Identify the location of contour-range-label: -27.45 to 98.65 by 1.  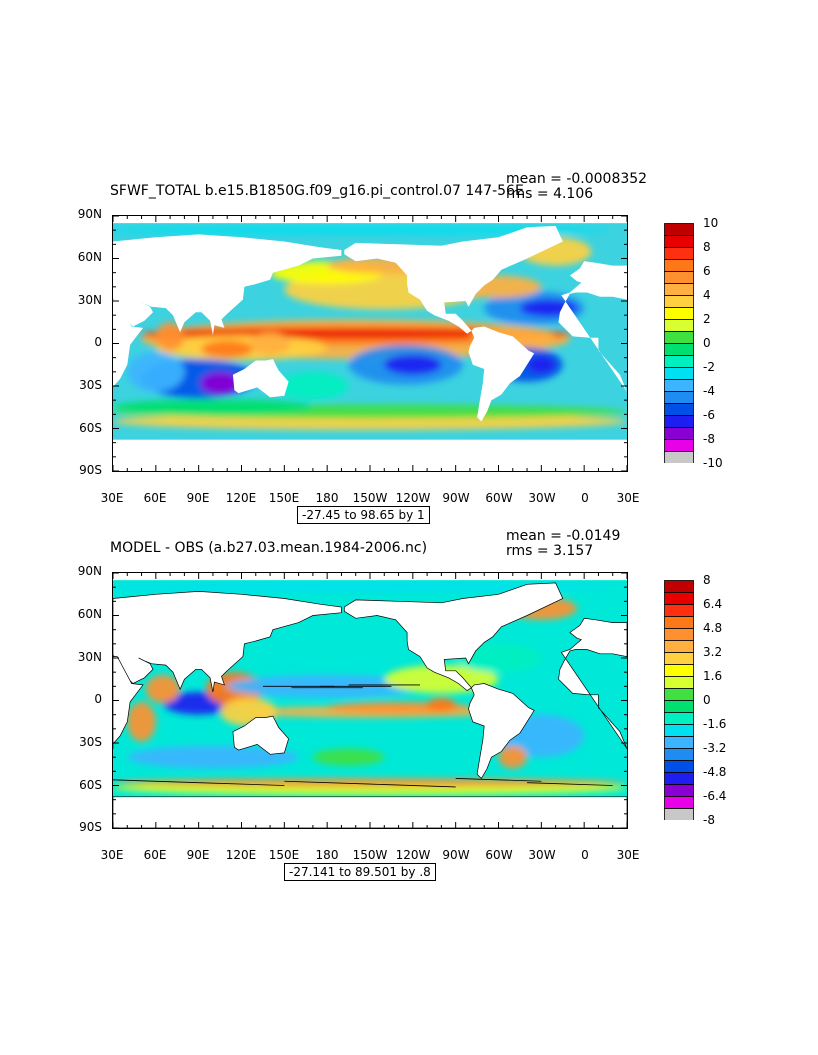
(363, 515).